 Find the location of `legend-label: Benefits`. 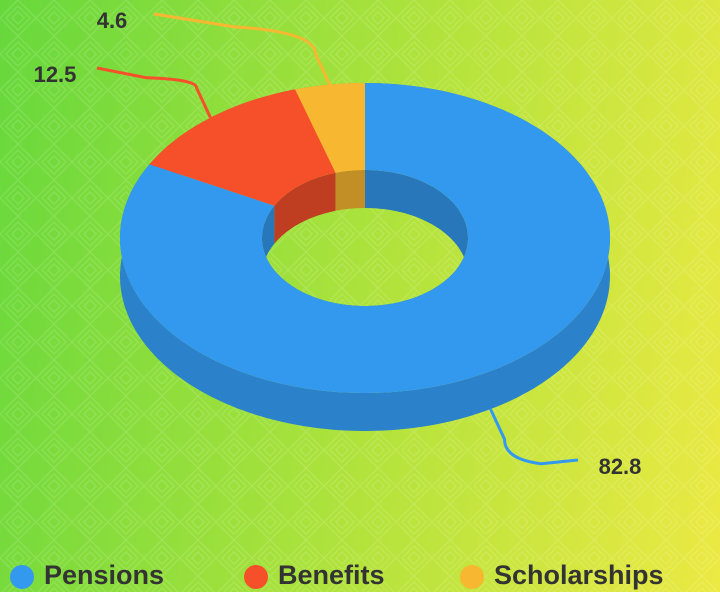

legend-label: Benefits is located at coordinates (331, 575).